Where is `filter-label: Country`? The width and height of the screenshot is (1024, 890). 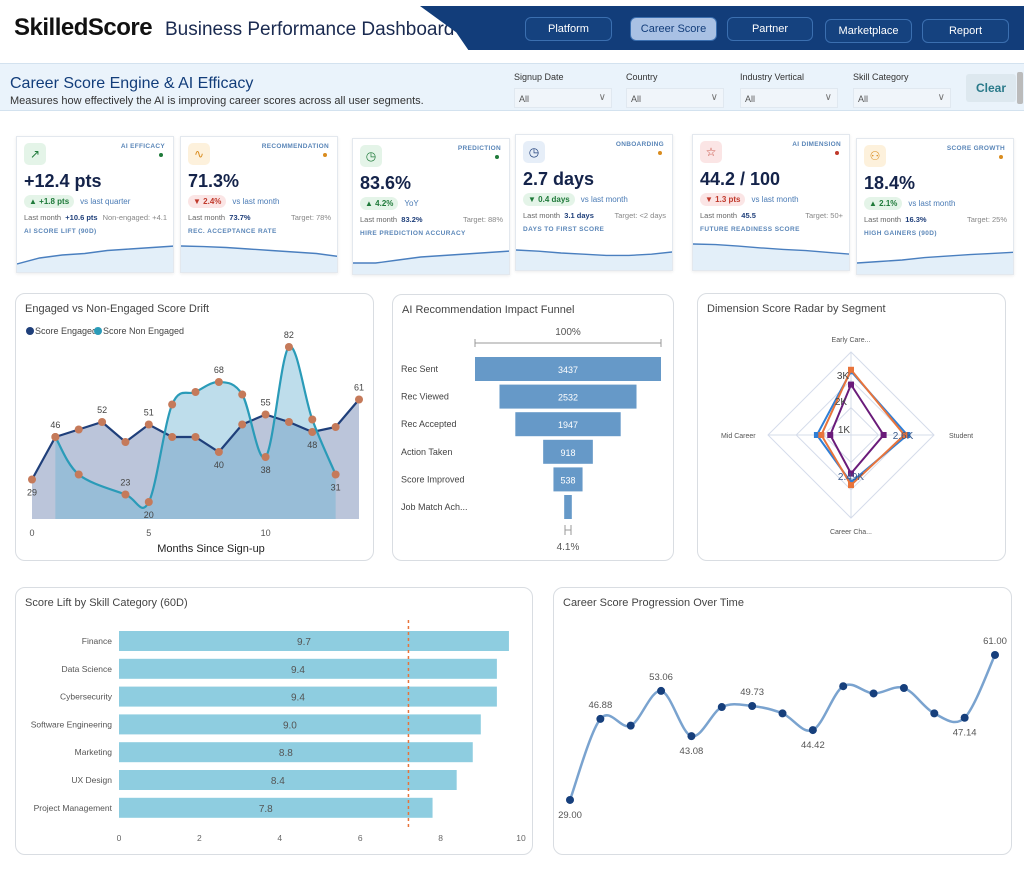 filter-label: Country is located at coordinates (642, 77).